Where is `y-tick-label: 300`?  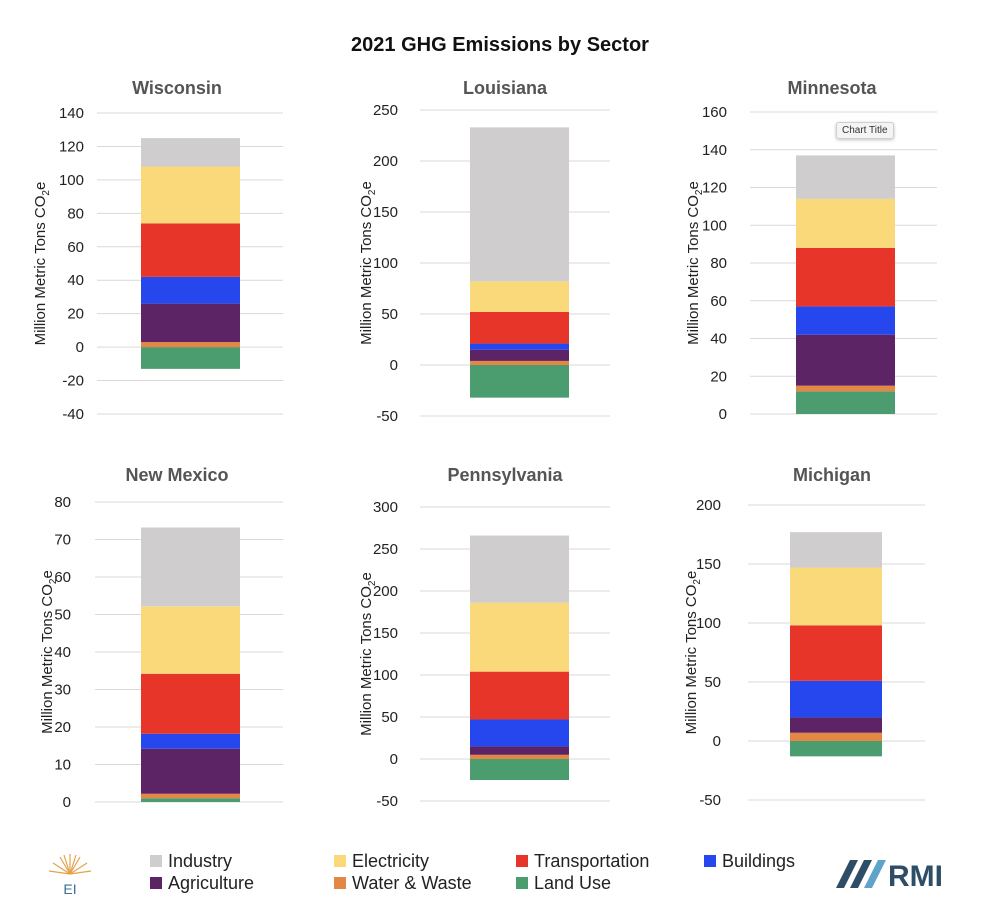
y-tick-label: 300 is located at coordinates (385, 507).